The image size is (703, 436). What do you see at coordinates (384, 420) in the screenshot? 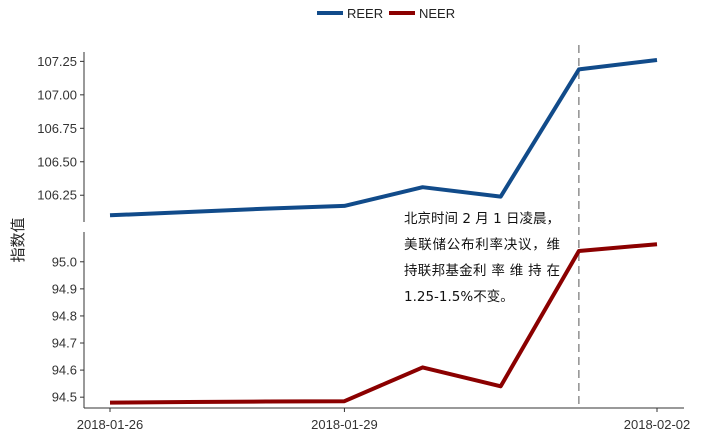
I see `x-ticks: 2018-01-26 2018-01-29 2018-02-02` at bounding box center [384, 420].